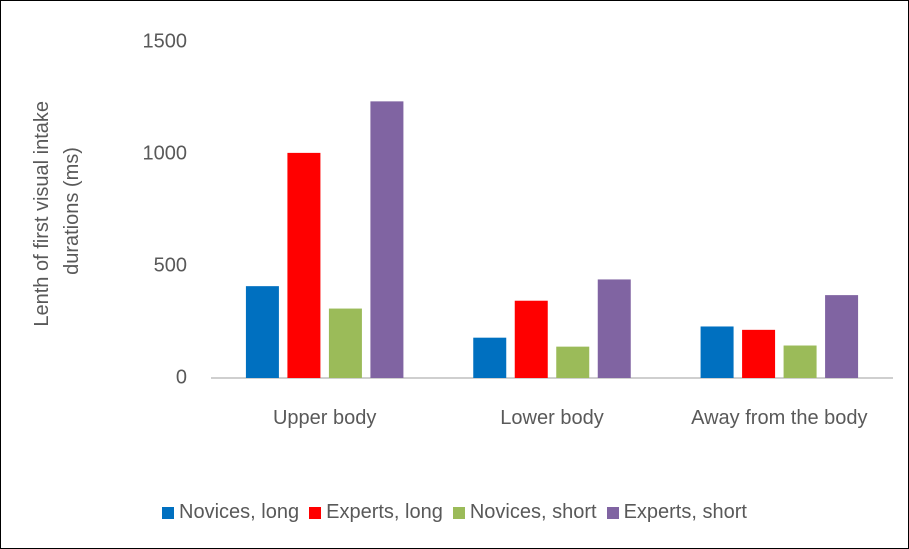 The width and height of the screenshot is (909, 549). What do you see at coordinates (324, 418) in the screenshot?
I see `x-tick-label: Upper body` at bounding box center [324, 418].